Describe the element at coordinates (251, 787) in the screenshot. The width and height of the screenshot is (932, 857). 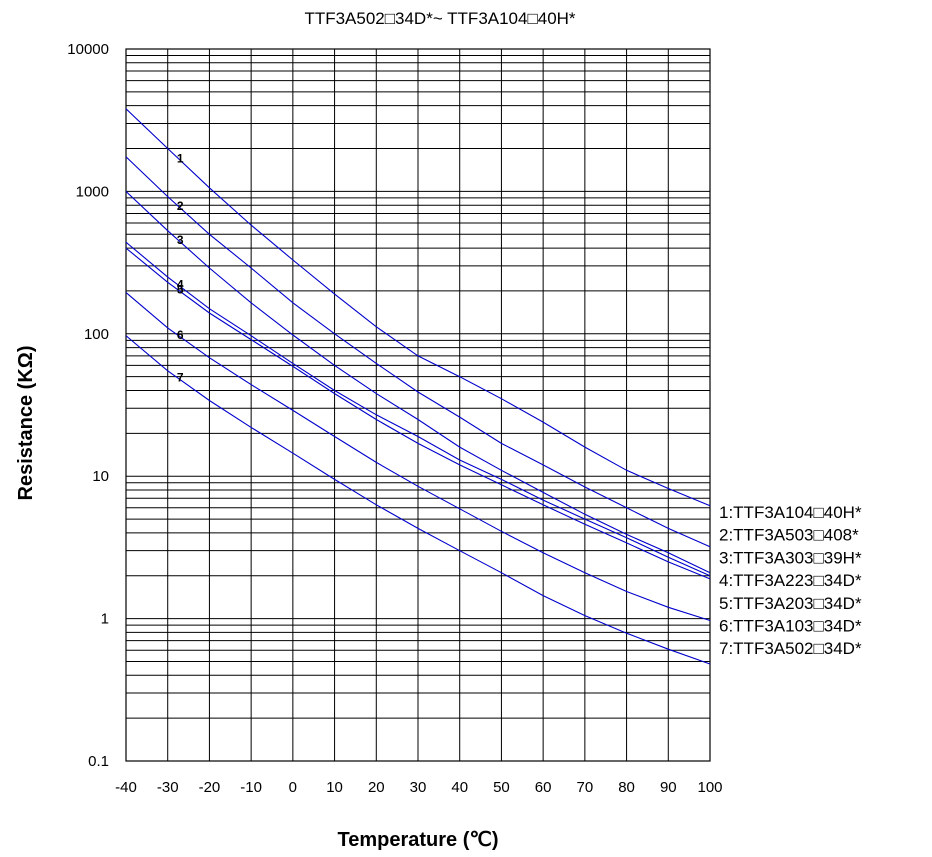
I see `x-tick-label: -10` at that location.